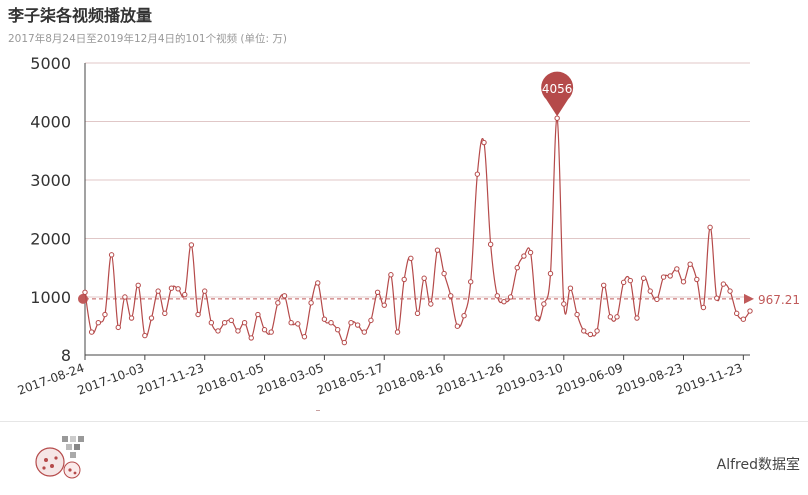 This screenshot has width=808, height=495. I want to click on x-tick-label: 2018-11-26, so click(470, 379).